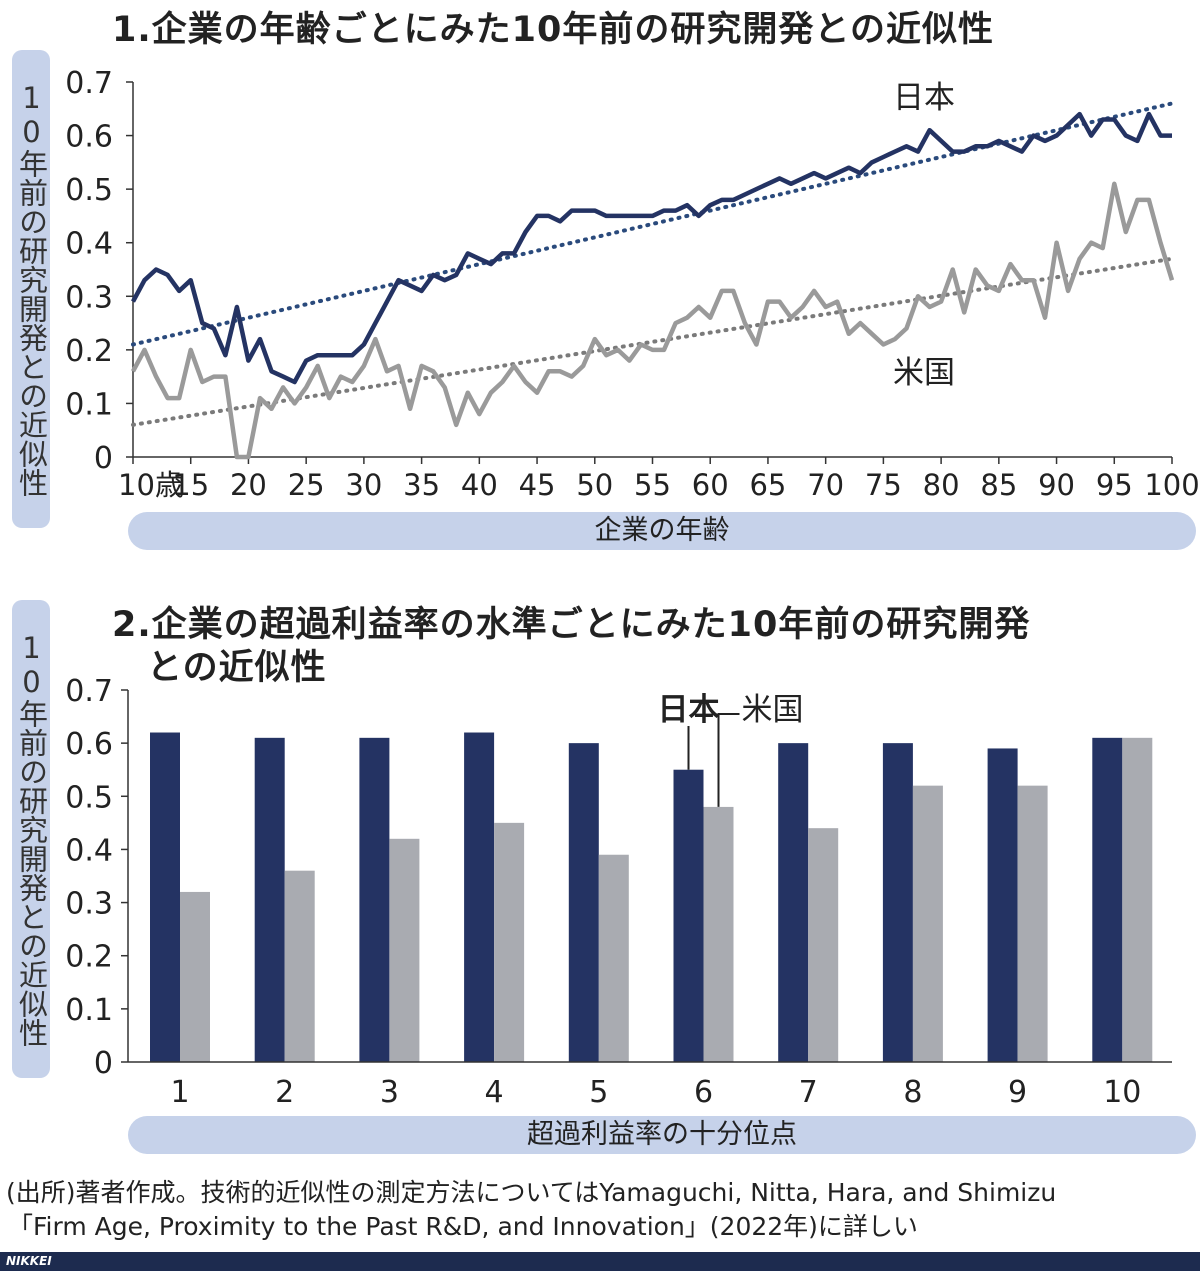  Describe the element at coordinates (662, 531) in the screenshot. I see `chart1-x-axis-label: 企業の年齢` at that location.